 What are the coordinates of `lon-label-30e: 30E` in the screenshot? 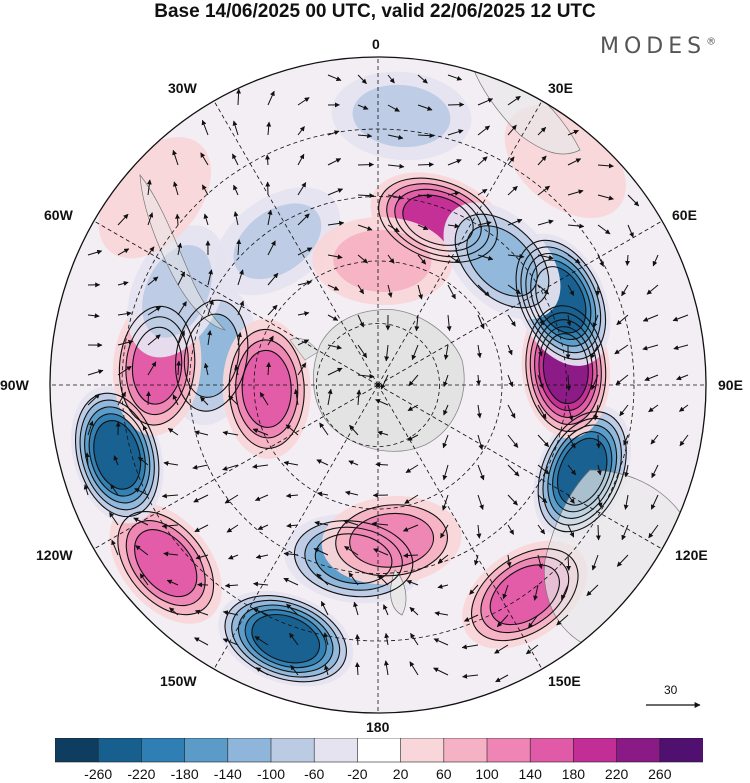 It's located at (560, 88).